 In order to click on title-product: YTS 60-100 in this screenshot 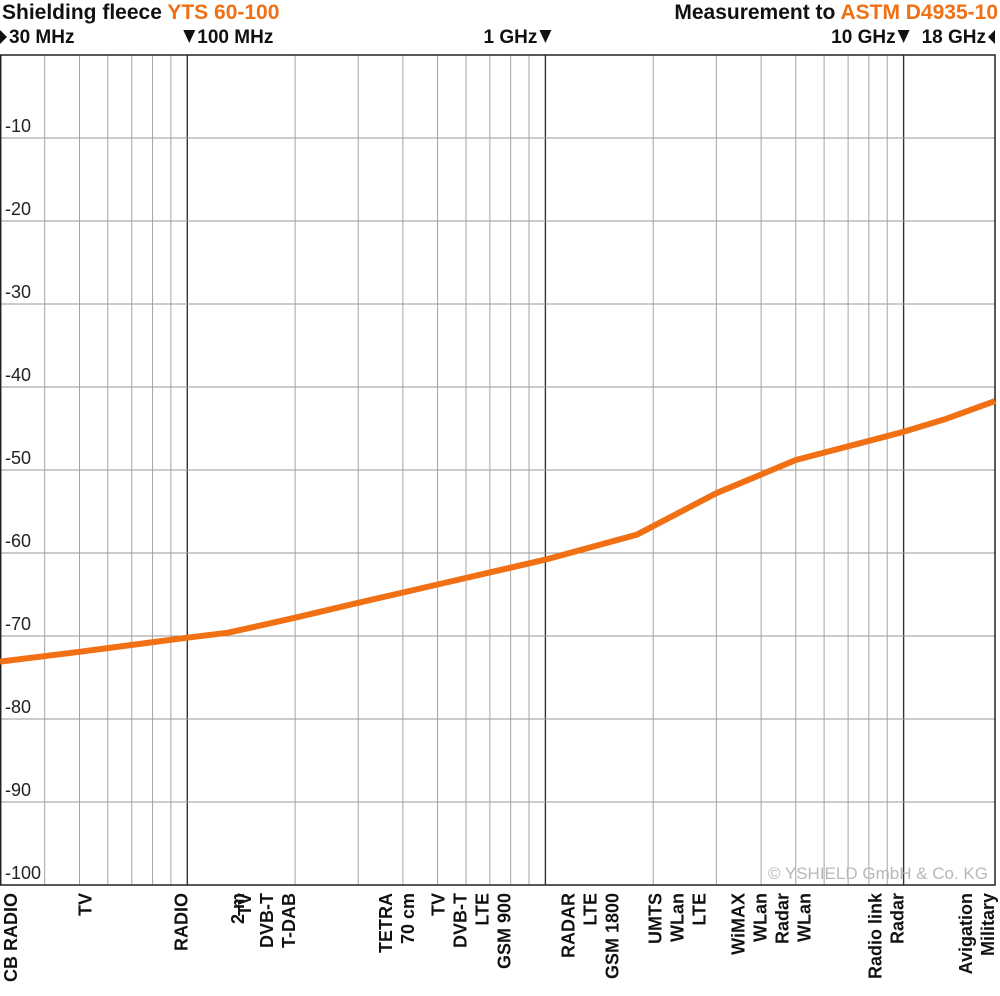, I will do `click(223, 12)`.